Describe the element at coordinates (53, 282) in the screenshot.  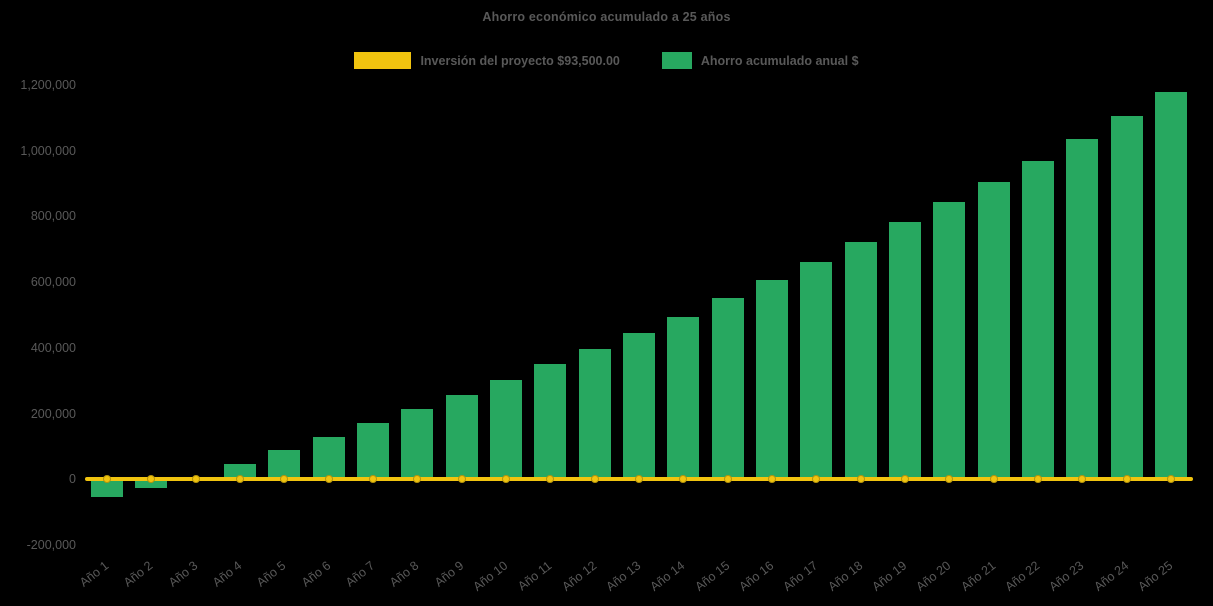
I see `y-tick-label: 600,000` at that location.